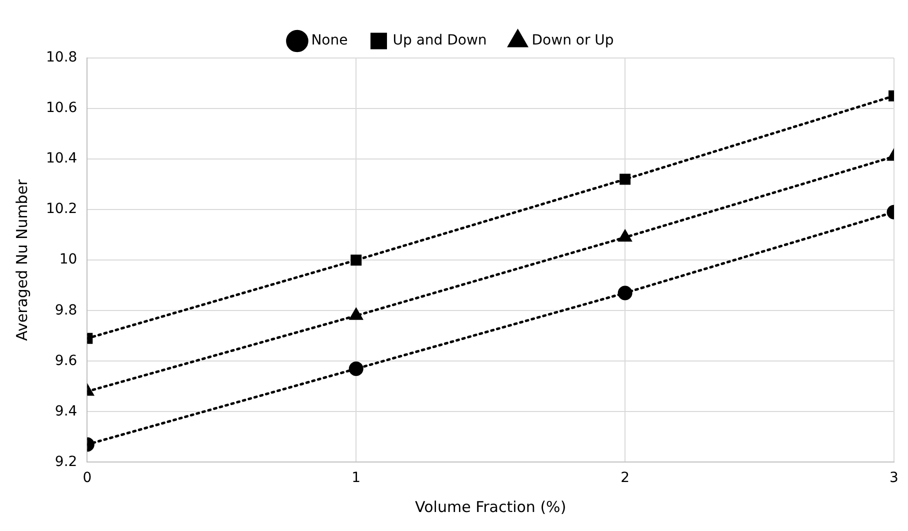 The height and width of the screenshot is (531, 908). What do you see at coordinates (87, 478) in the screenshot?
I see `x-tick-label: 0` at bounding box center [87, 478].